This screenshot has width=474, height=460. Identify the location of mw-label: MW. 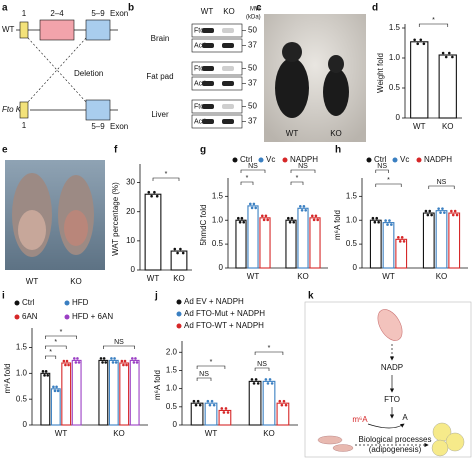
(255, 10).